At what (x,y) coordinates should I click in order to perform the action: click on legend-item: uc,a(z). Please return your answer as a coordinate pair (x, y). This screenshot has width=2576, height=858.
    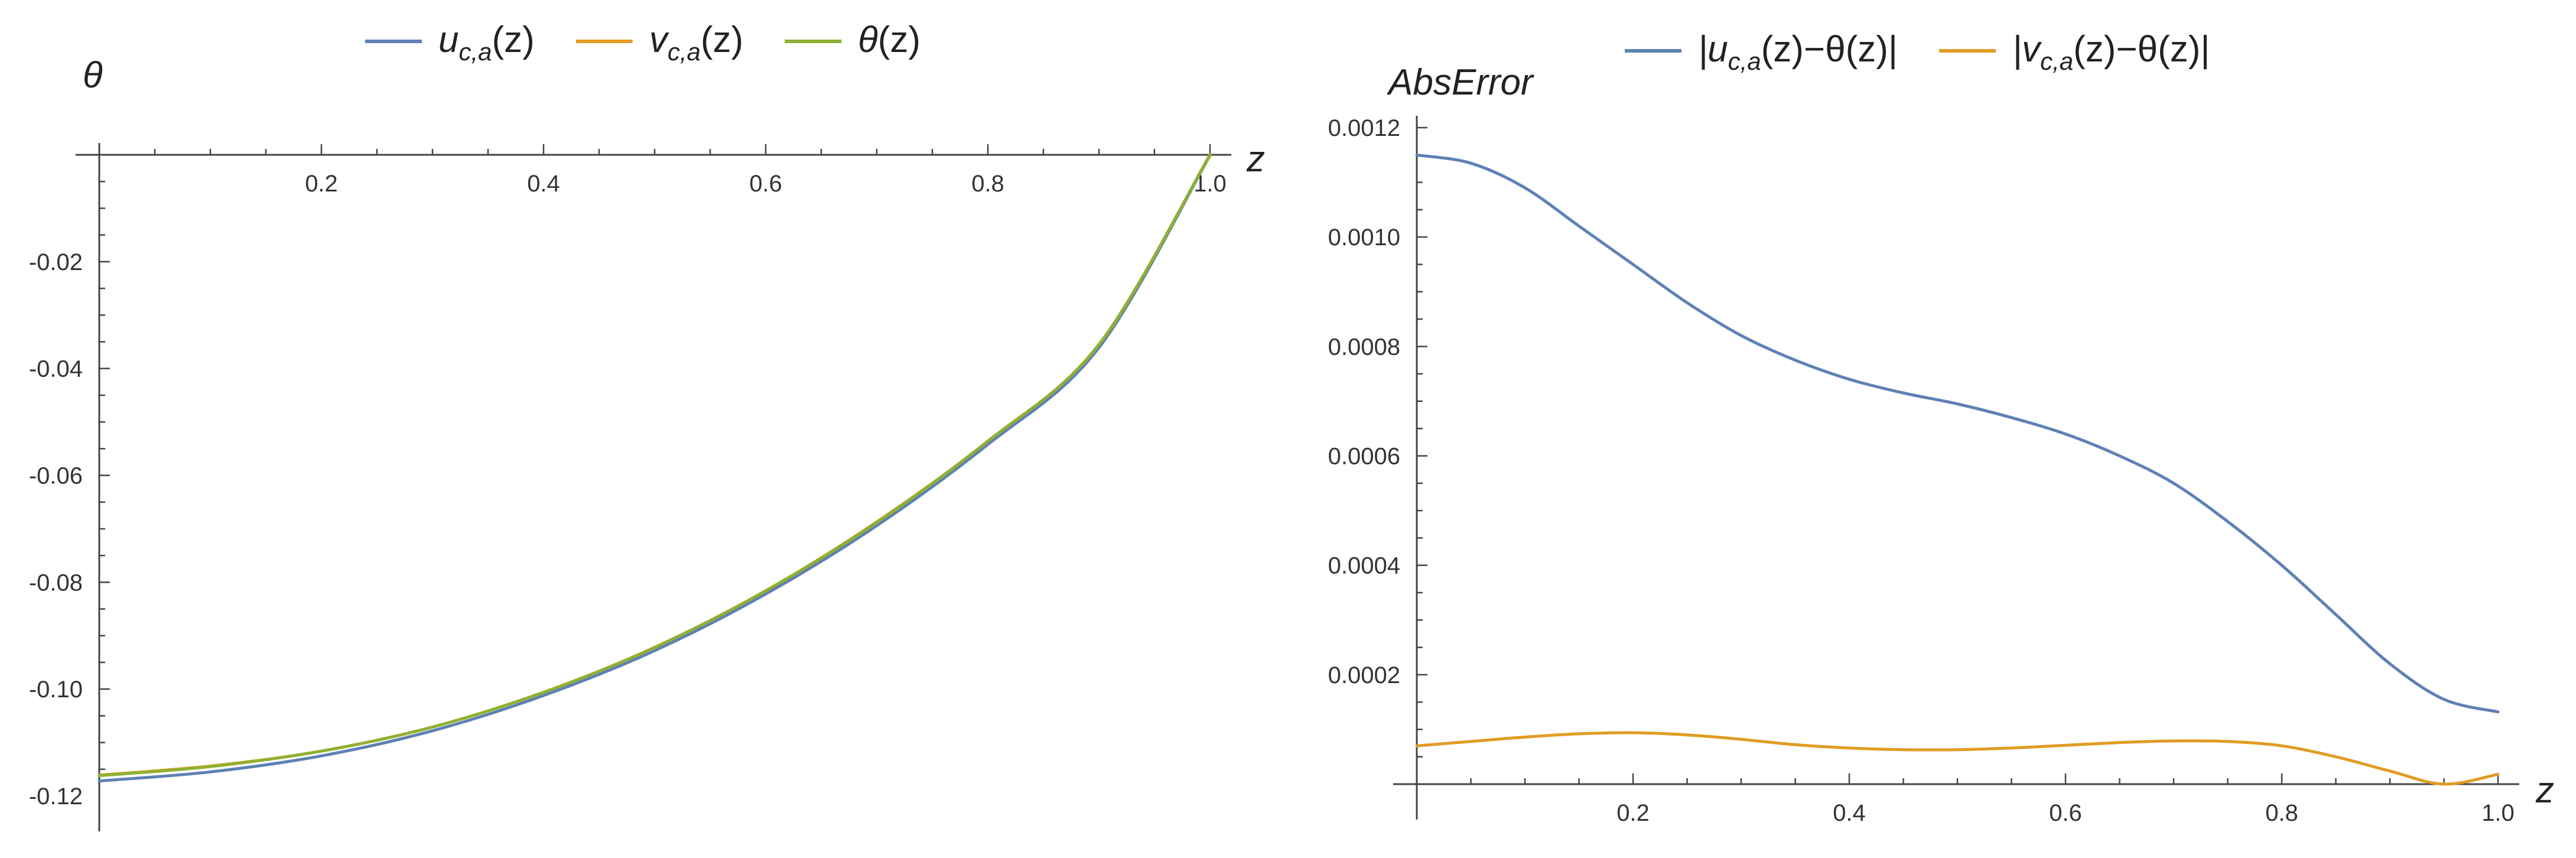
    Looking at the image, I should click on (450, 43).